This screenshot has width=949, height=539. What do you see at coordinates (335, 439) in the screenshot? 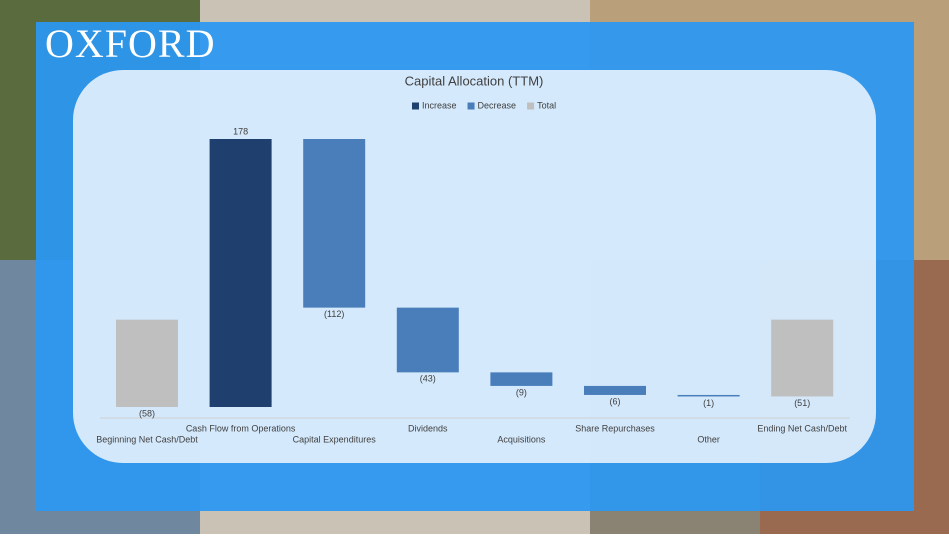
I see `category-label: Capital Expenditures` at bounding box center [335, 439].